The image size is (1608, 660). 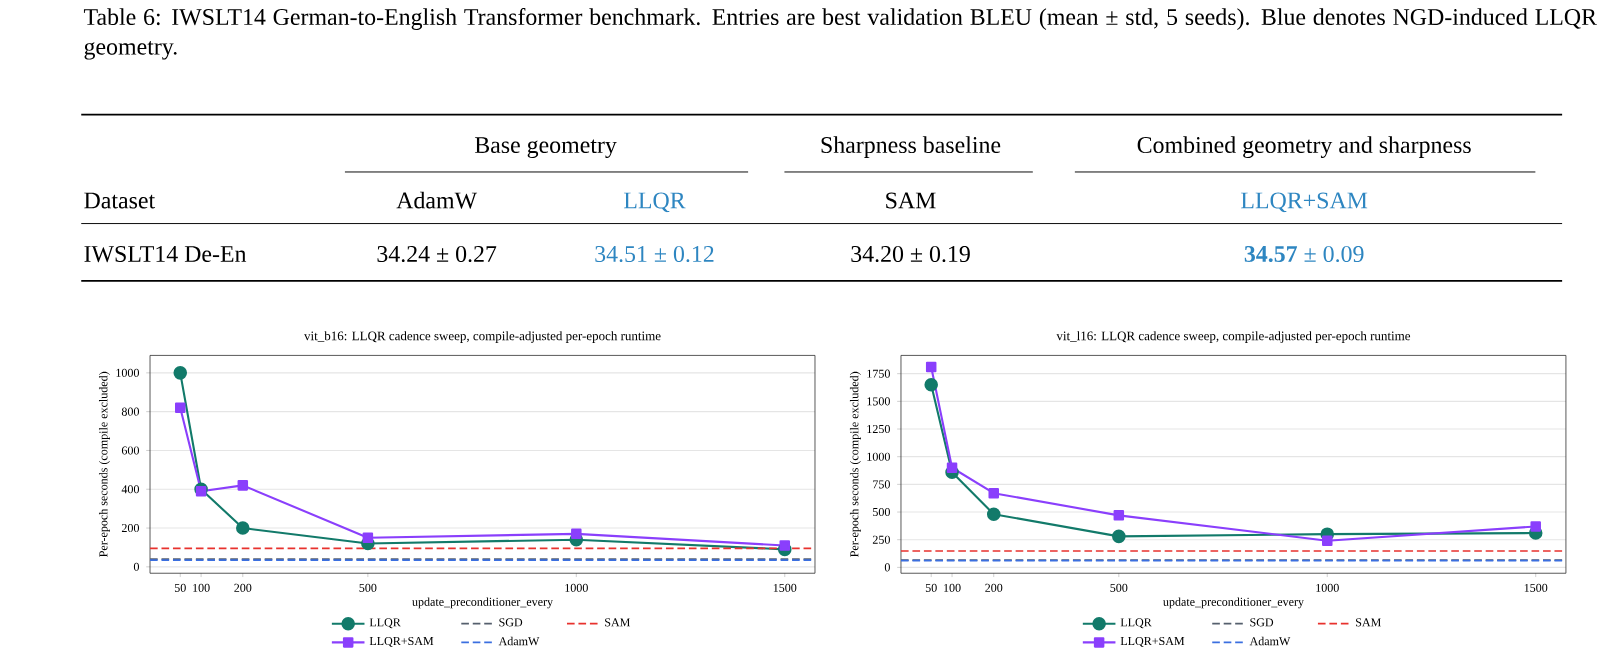 I want to click on text: 34.57 ± 0.09, so click(x=1304, y=254).